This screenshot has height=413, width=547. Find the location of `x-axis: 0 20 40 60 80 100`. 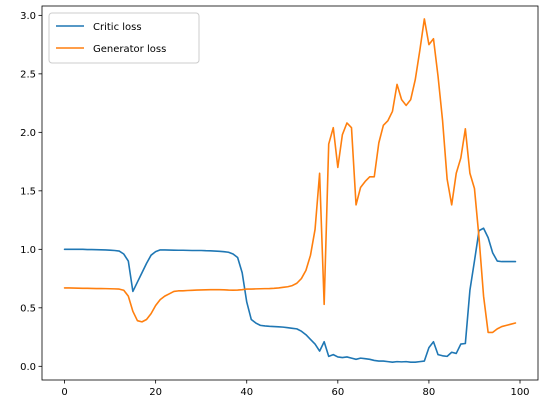

x-axis: 0 20 40 60 80 100 is located at coordinates (295, 389).